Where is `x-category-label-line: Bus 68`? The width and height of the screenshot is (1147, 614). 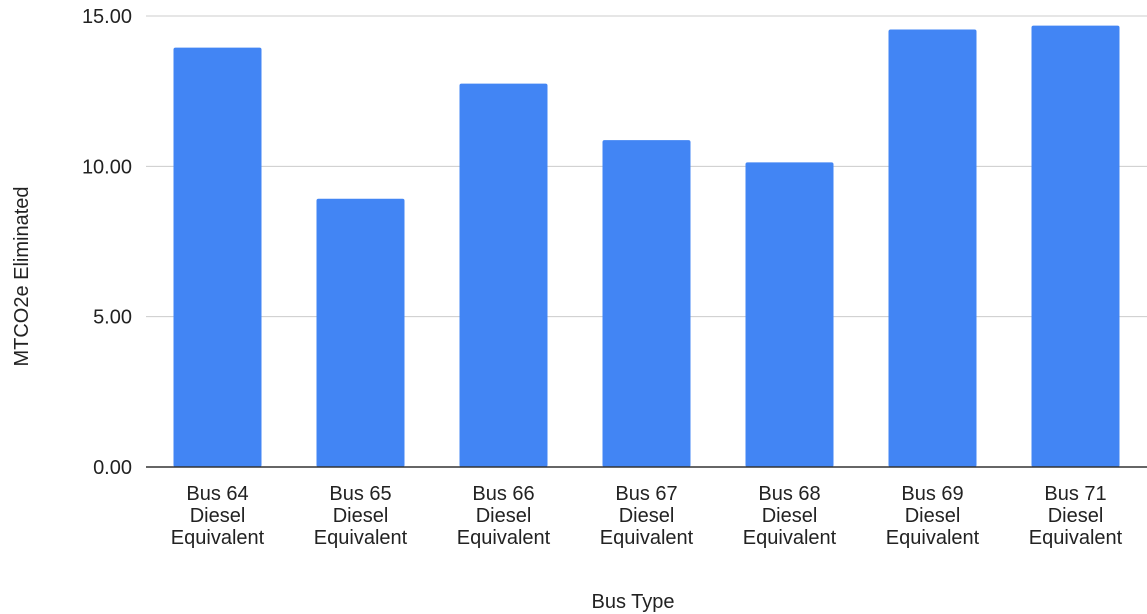 x-category-label-line: Bus 68 is located at coordinates (789, 494).